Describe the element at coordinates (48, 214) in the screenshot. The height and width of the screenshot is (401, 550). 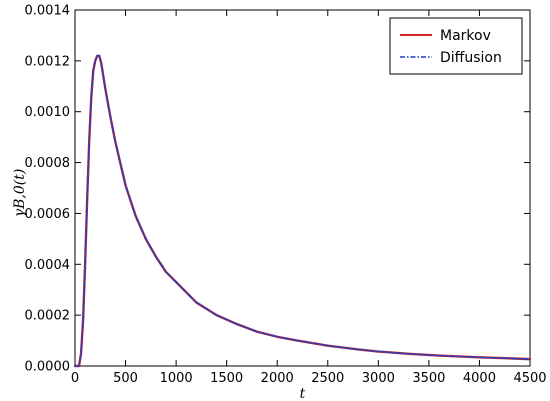
I see `y-tick-label: 0.0006` at that location.